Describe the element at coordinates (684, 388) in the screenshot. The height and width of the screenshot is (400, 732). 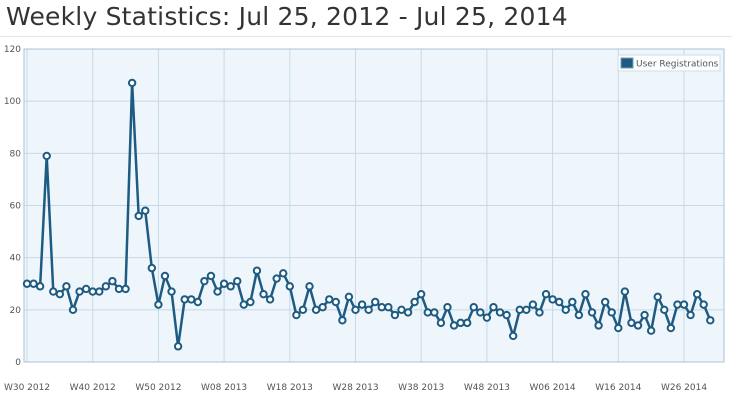
I see `x-tick-label: W26 2014` at that location.